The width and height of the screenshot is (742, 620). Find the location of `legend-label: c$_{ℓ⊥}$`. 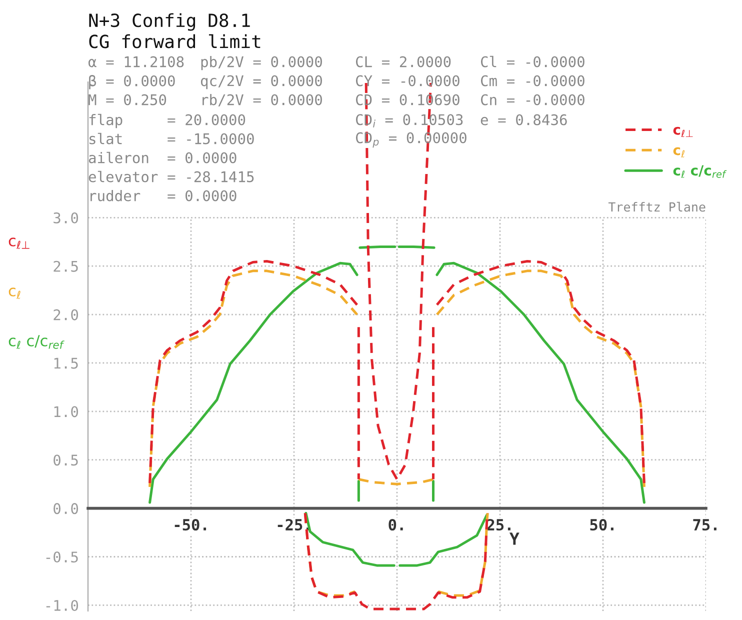

legend-label: c$_{ℓ⊥}$ is located at coordinates (683, 132).